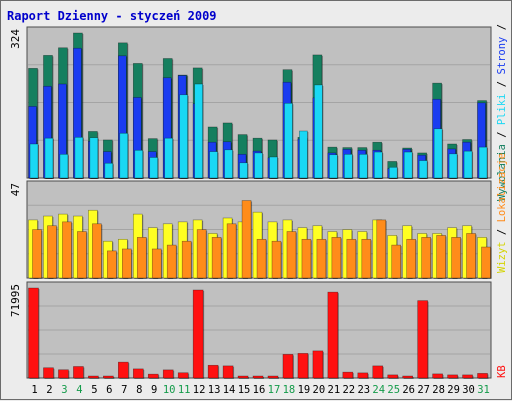 This screenshot has width=512, height=401. What do you see at coordinates (214, 390) in the screenshot?
I see `x-tick-label: 13` at bounding box center [214, 390].